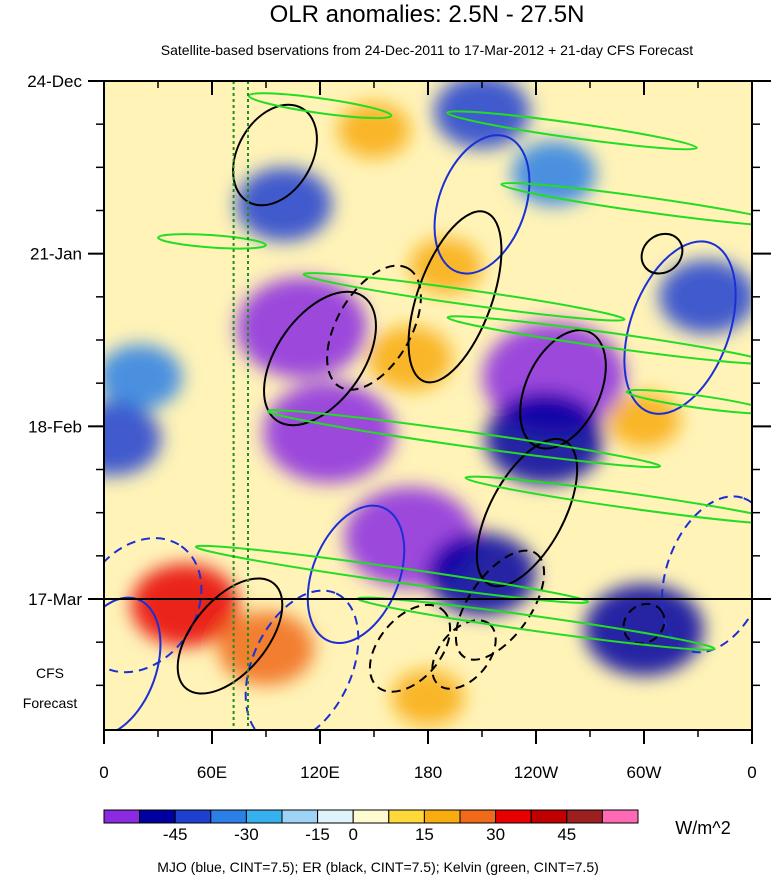  What do you see at coordinates (103, 772) in the screenshot?
I see `x-tick-label-0: 0` at bounding box center [103, 772].